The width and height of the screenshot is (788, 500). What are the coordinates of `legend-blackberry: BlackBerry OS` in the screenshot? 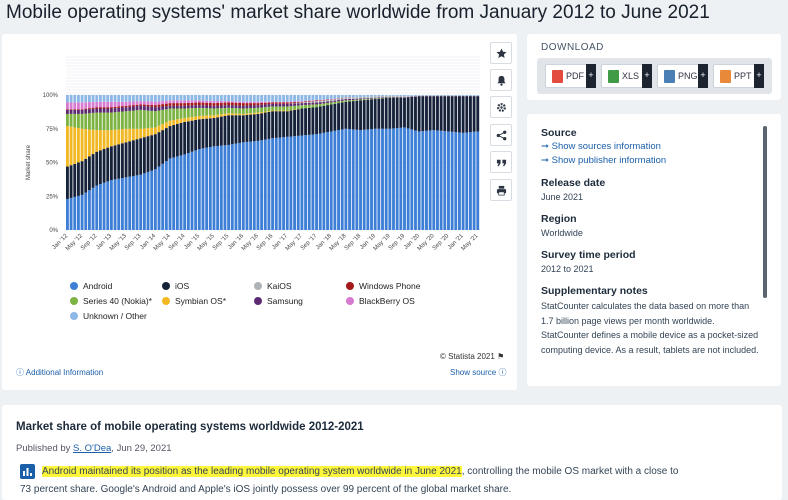 It's located at (380, 301).